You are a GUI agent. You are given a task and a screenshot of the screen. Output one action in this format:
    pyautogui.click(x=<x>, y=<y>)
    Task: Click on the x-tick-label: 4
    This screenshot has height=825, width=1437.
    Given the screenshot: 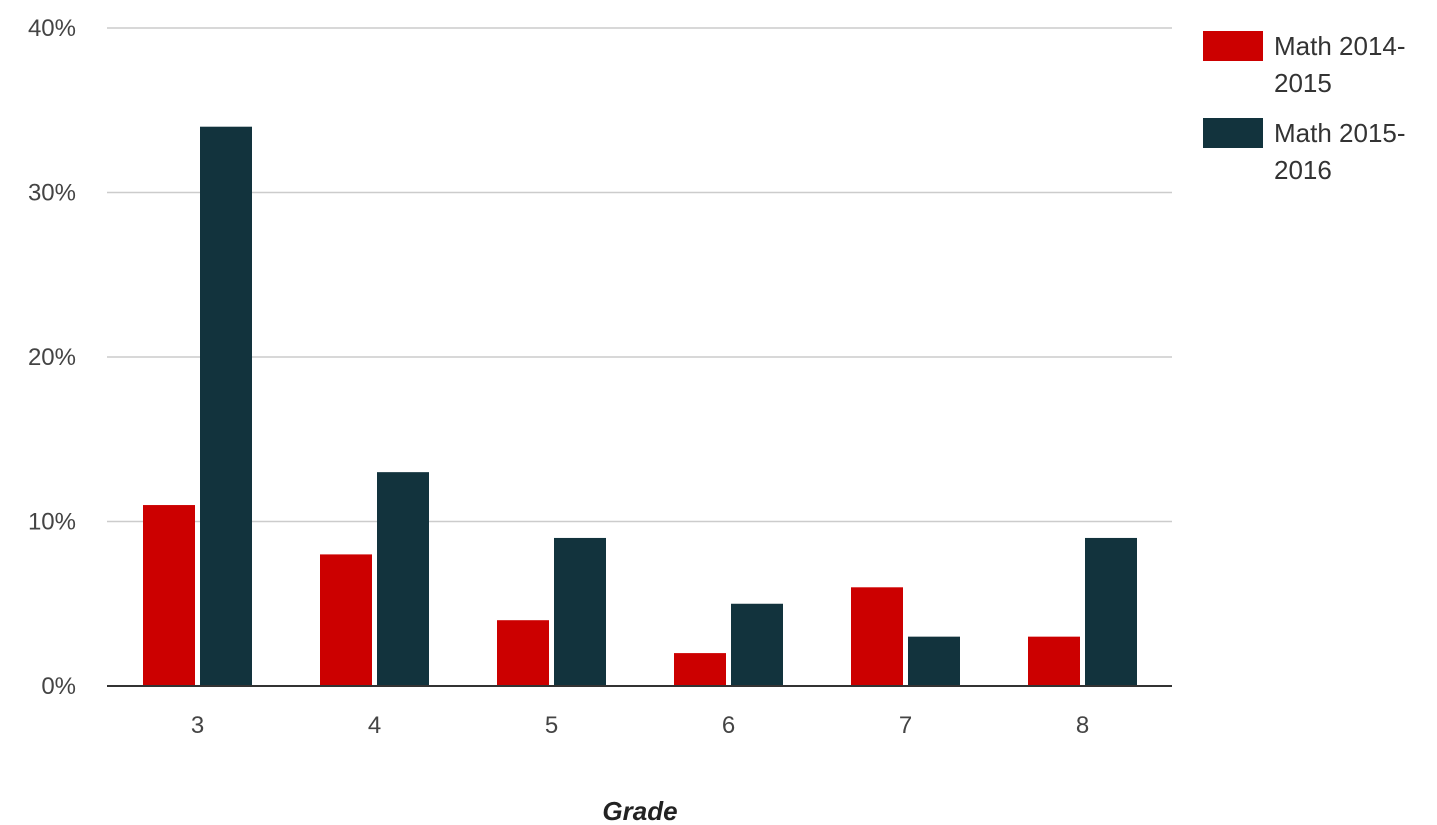 What is the action you would take?
    pyautogui.click(x=374, y=725)
    